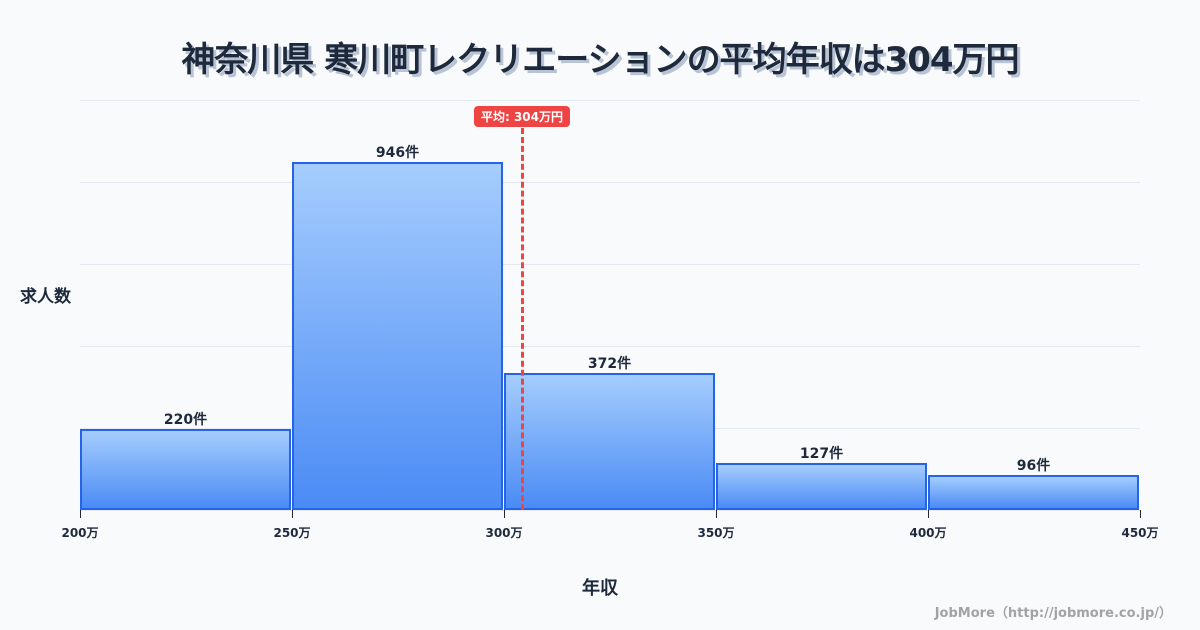  What do you see at coordinates (609, 364) in the screenshot?
I see `bar-value-label: 372件` at bounding box center [609, 364].